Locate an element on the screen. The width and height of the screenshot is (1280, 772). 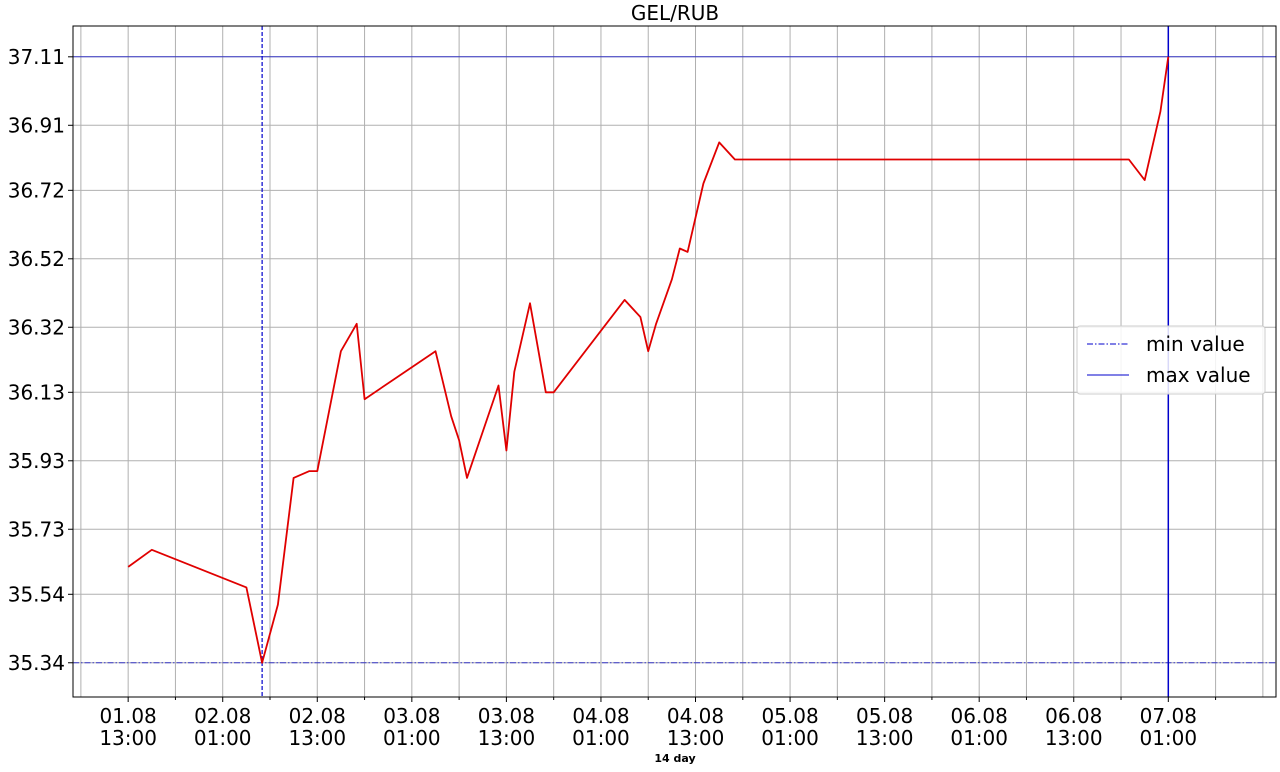
chart-title: GEL/RUB is located at coordinates (675, 13).